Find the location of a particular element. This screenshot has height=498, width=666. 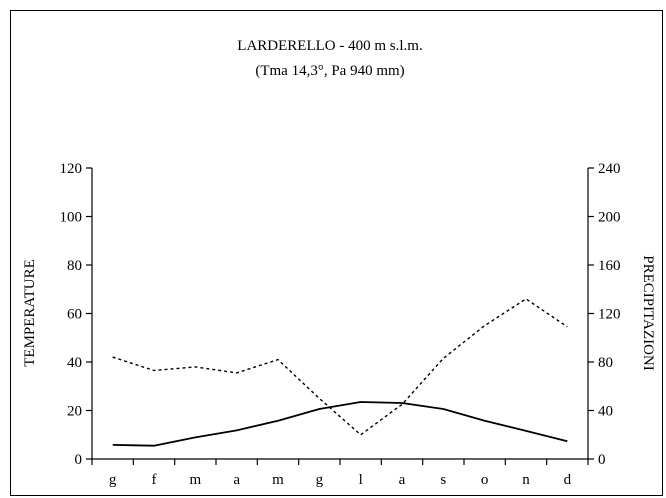

left-axis-label: TEMPERATURE is located at coordinates (30, 313).